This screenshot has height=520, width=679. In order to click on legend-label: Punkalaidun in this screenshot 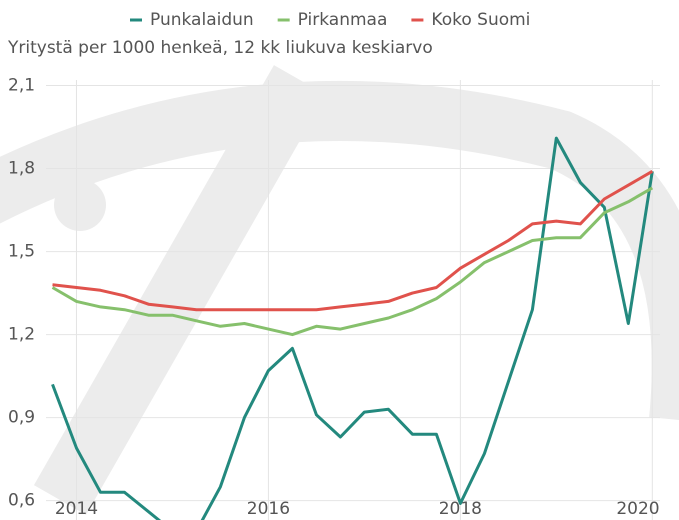, I will do `click(202, 20)`.